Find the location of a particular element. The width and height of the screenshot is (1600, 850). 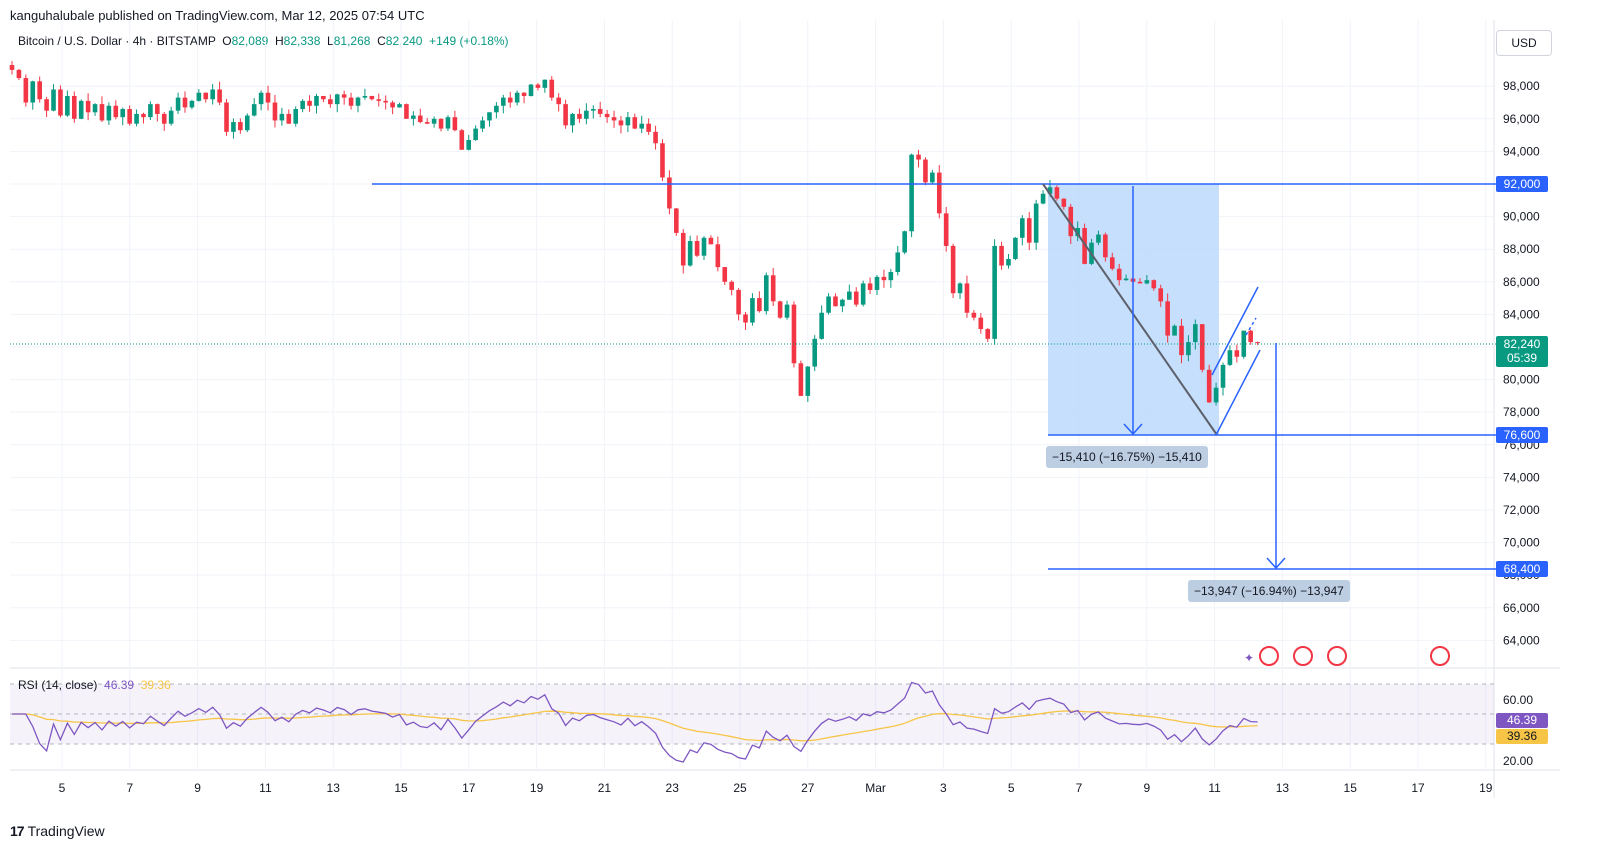

rsi-tick-60: 60.00 is located at coordinates (1518, 700).